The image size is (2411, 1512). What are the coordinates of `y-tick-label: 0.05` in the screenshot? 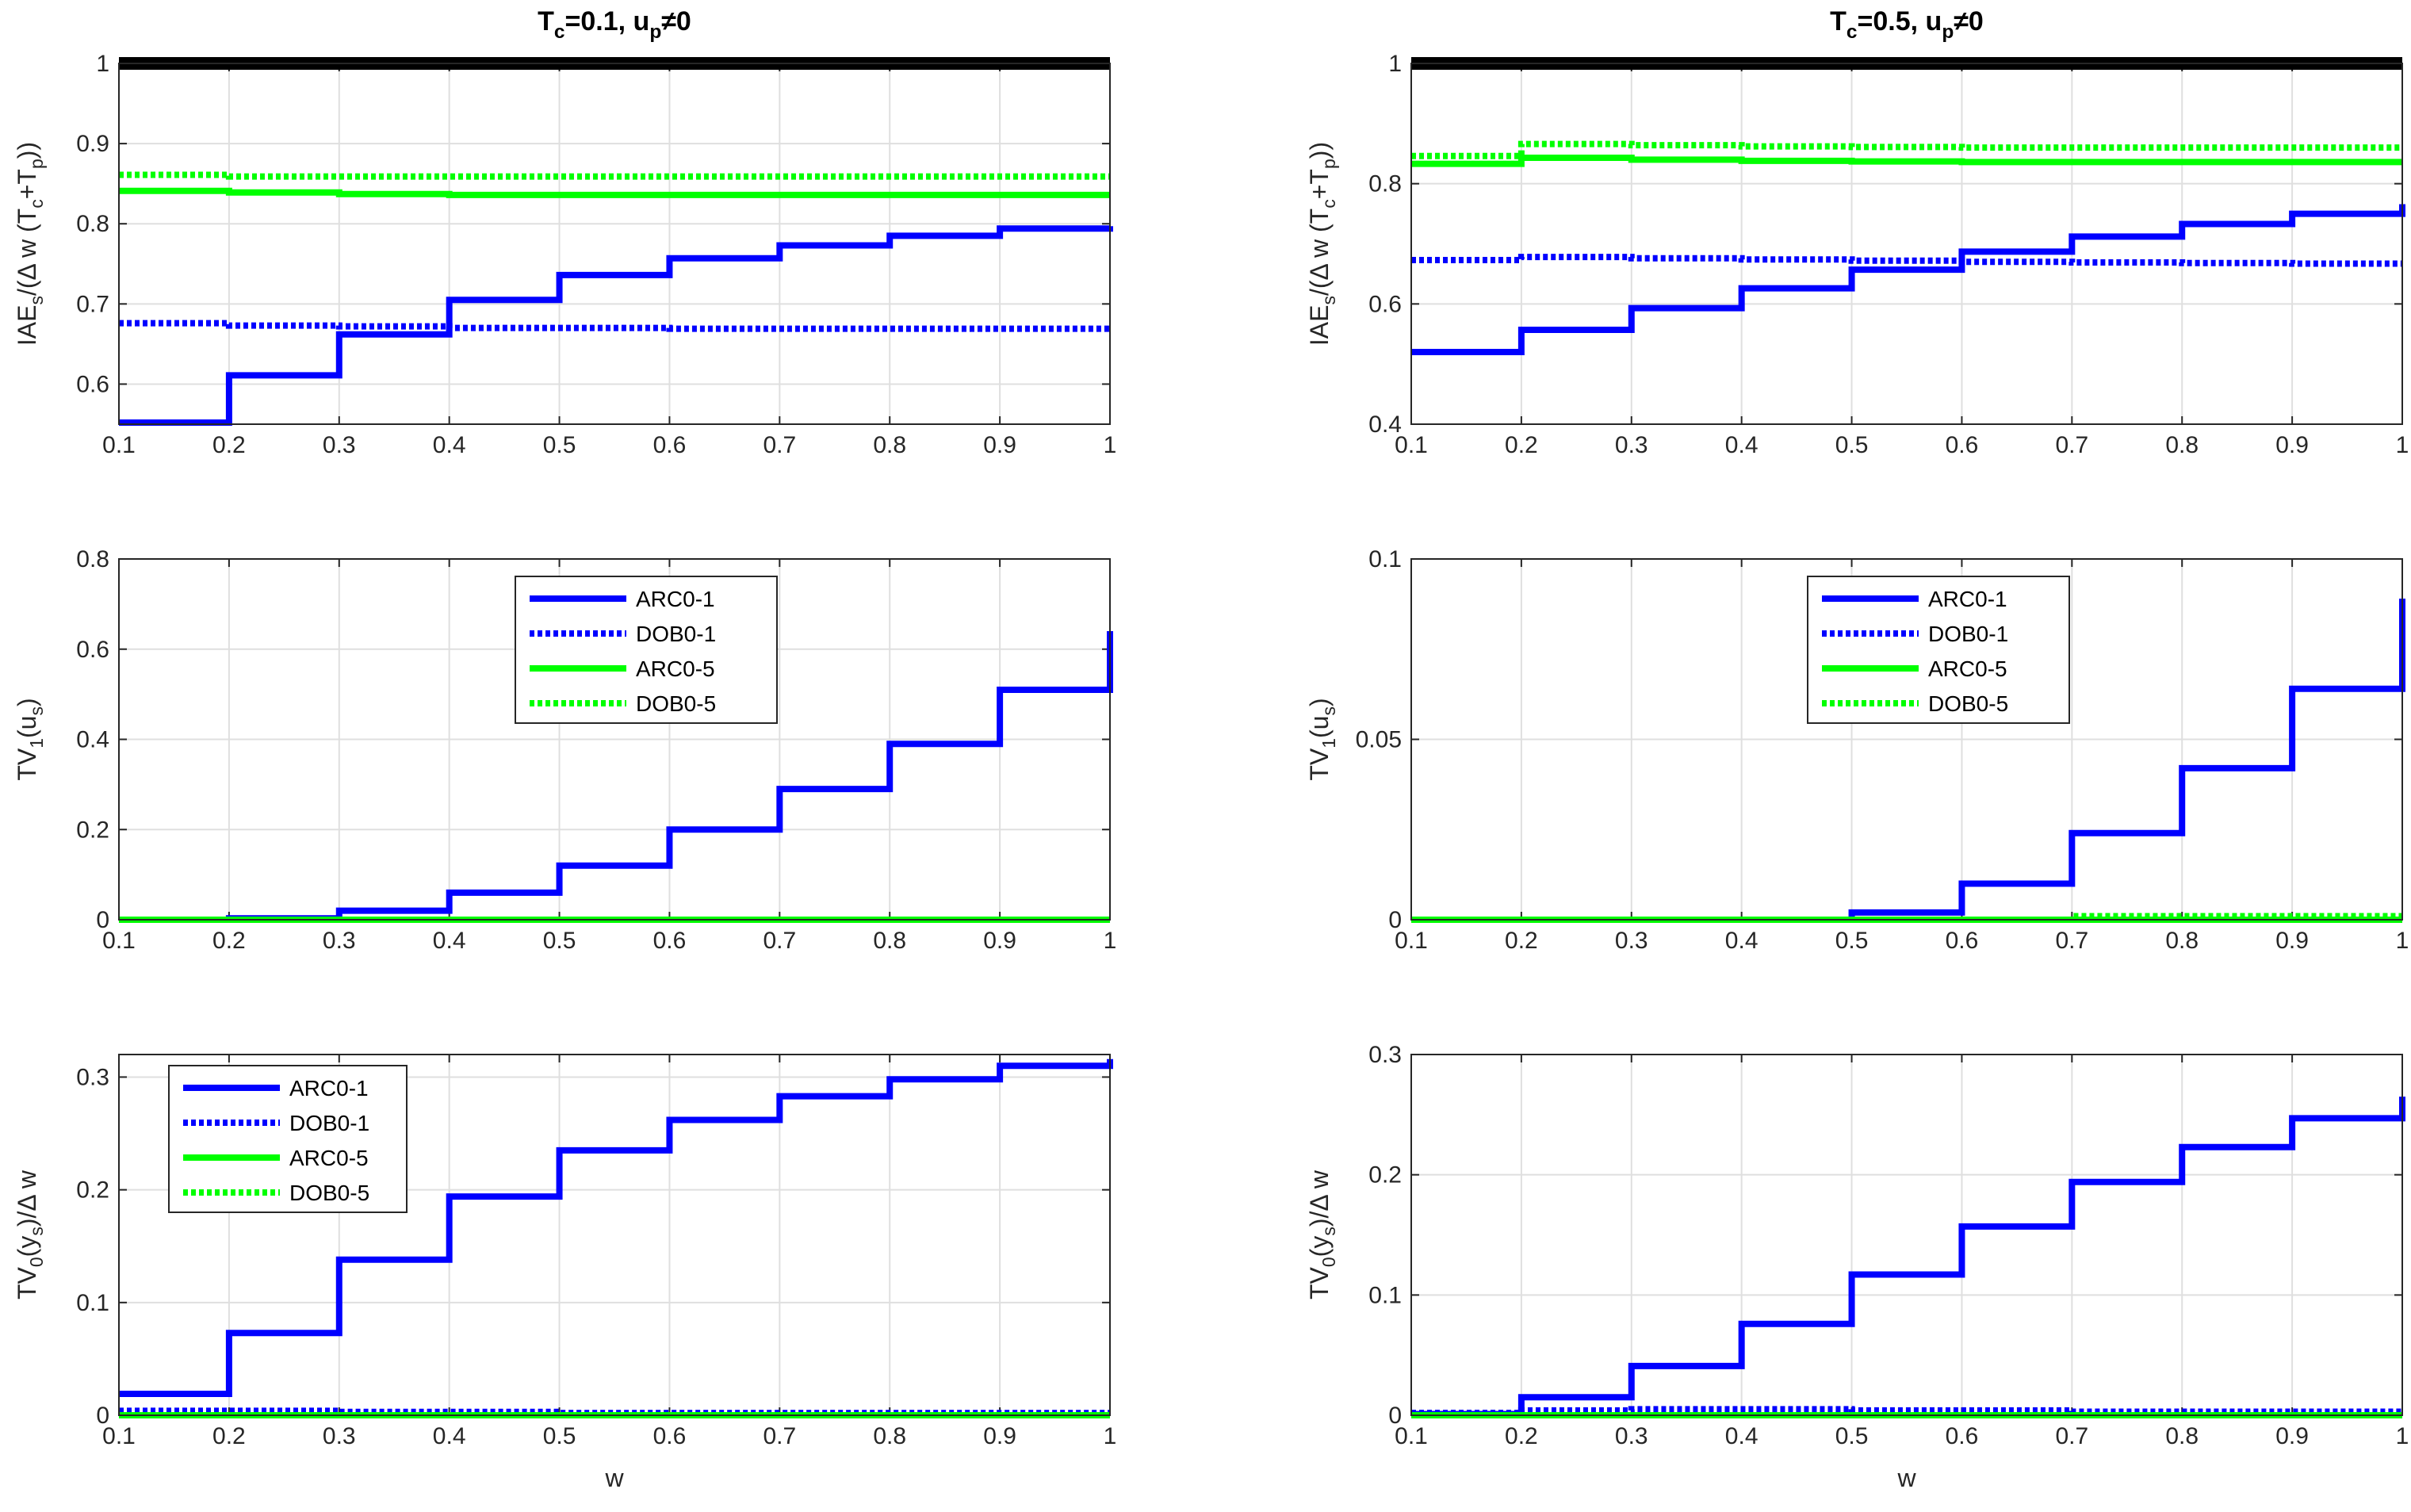 It's located at (1379, 740).